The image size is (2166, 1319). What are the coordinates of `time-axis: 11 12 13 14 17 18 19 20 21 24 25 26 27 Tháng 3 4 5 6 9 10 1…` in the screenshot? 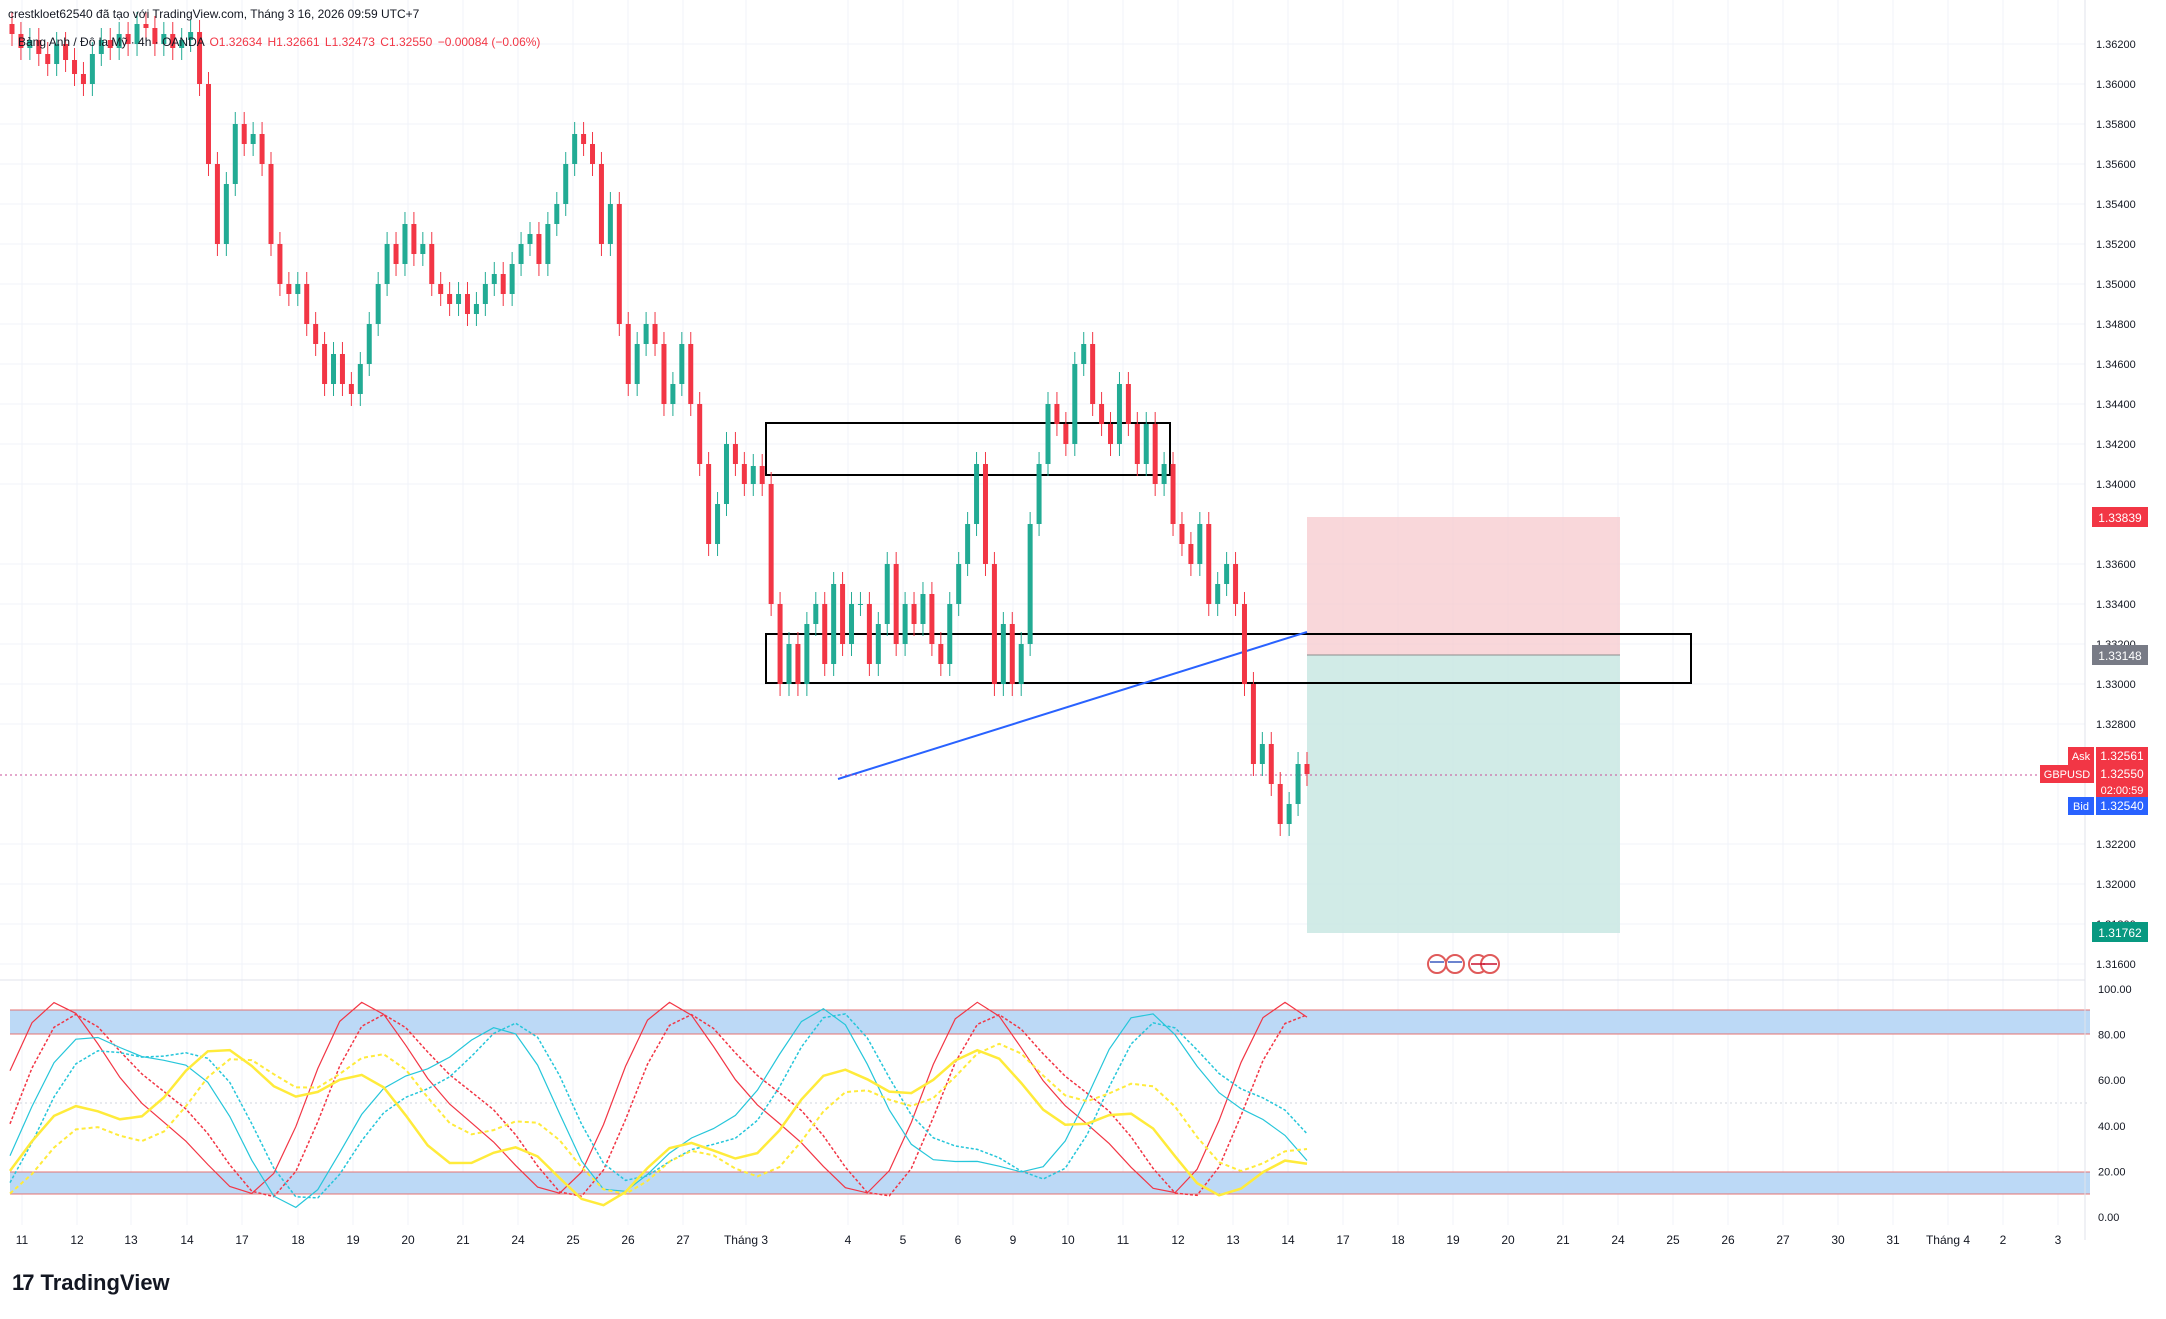 It's located at (1039, 1240).